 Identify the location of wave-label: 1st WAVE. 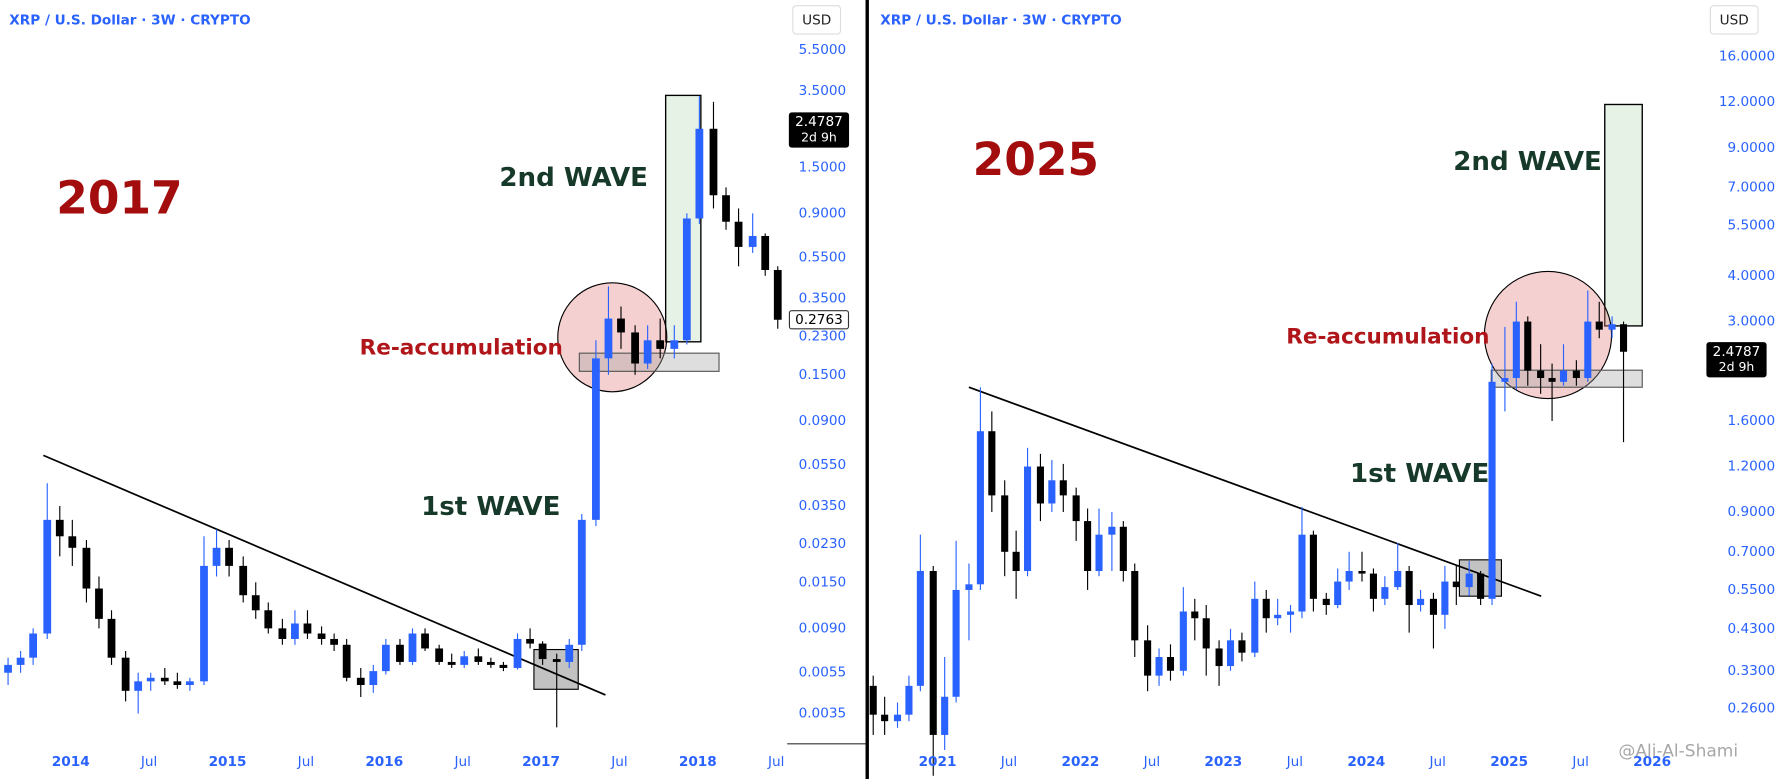
(490, 507).